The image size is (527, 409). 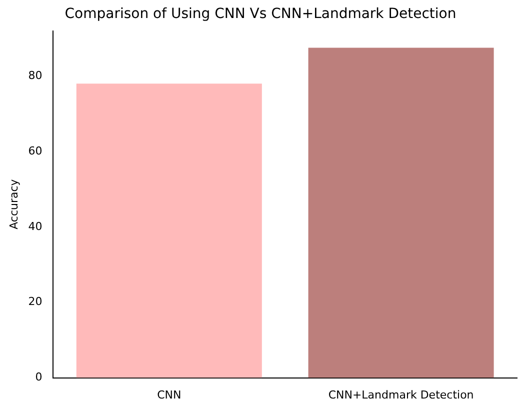 What do you see at coordinates (35, 301) in the screenshot?
I see `y-tick-label: 20` at bounding box center [35, 301].